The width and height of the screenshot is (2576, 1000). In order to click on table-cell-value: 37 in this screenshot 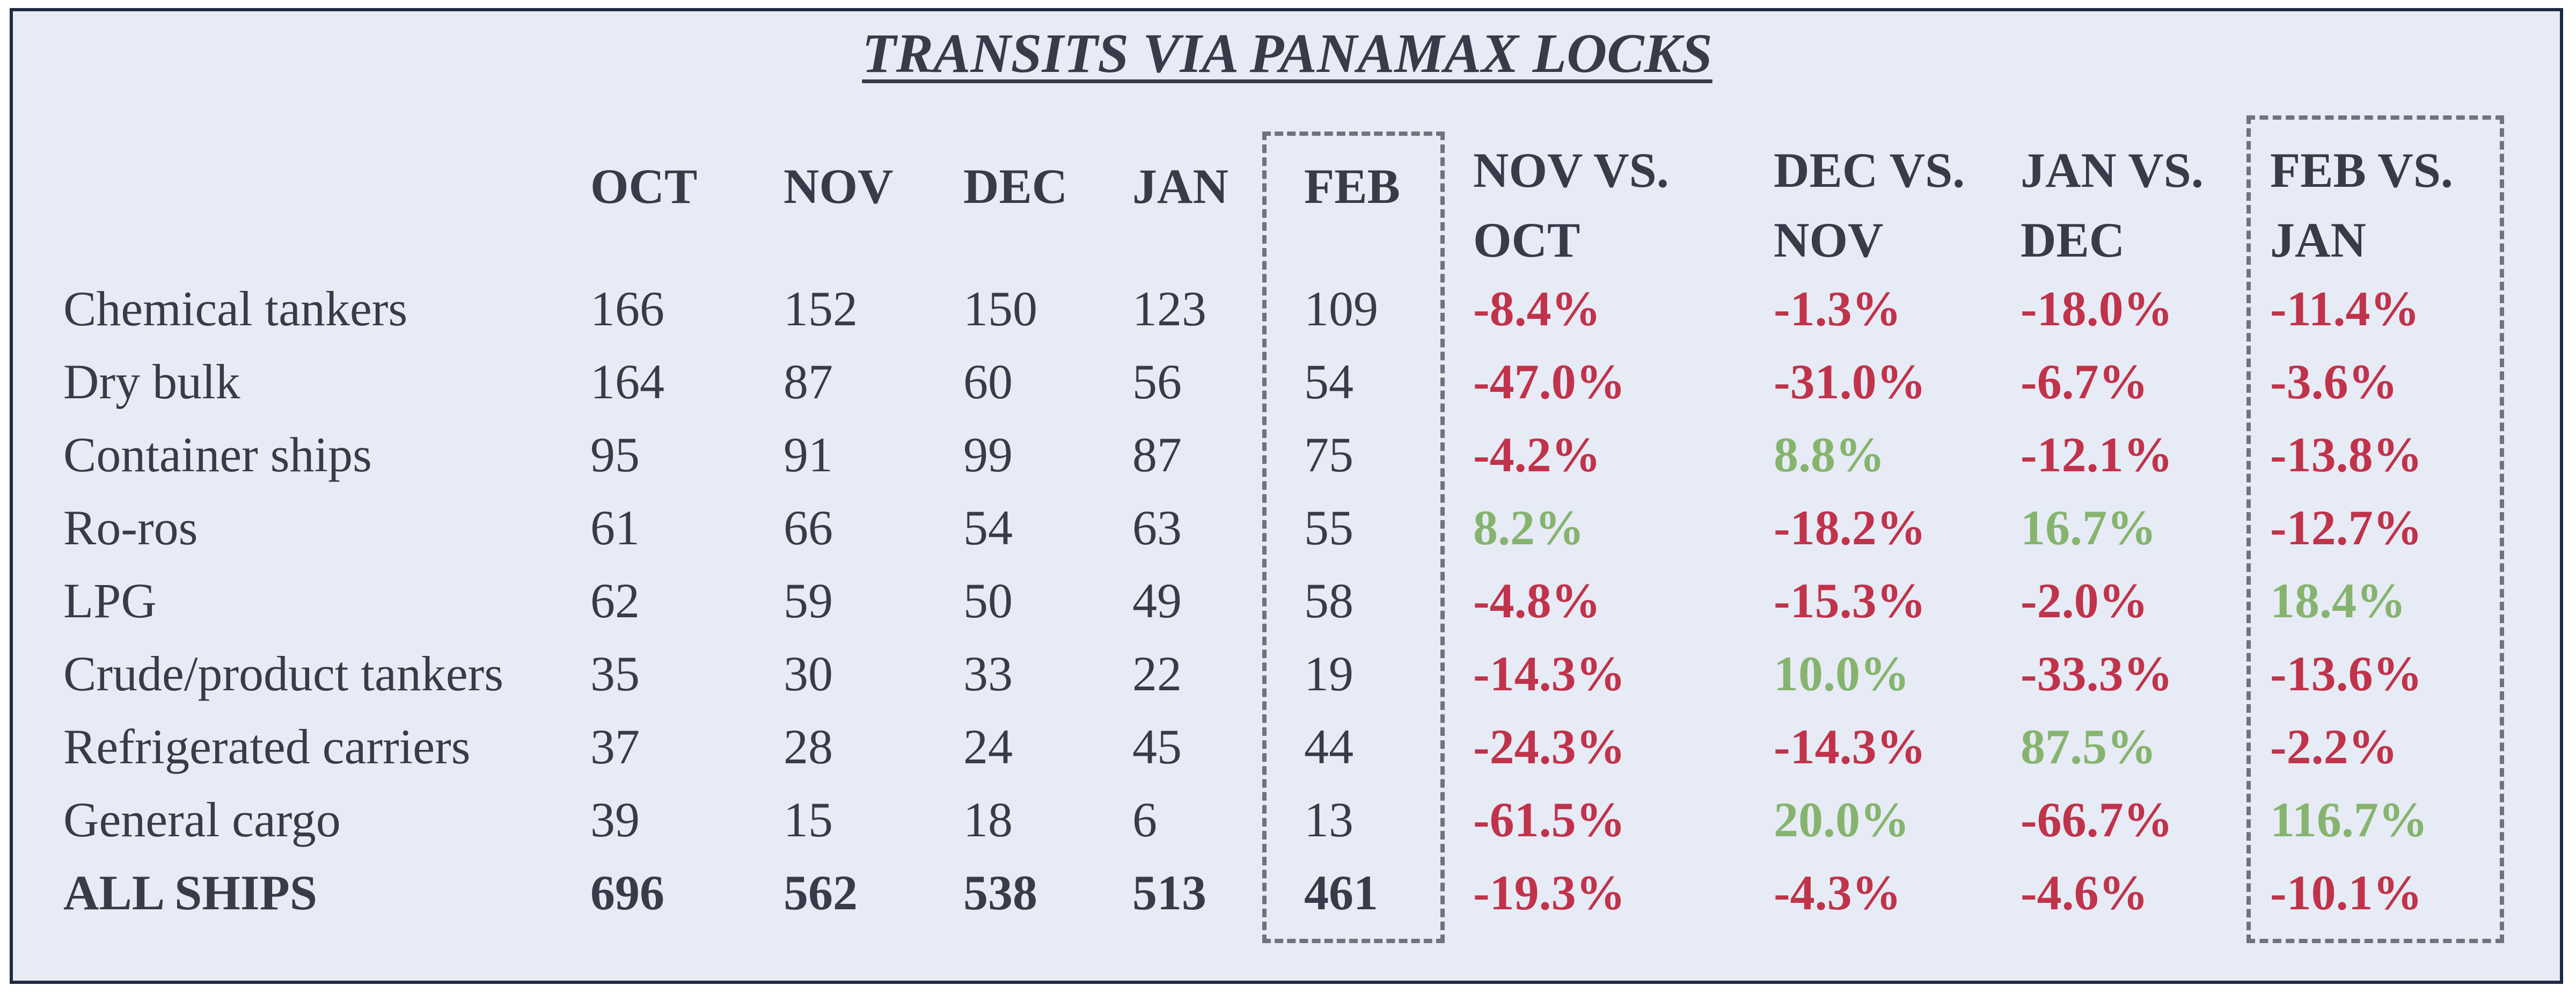, I will do `click(615, 746)`.